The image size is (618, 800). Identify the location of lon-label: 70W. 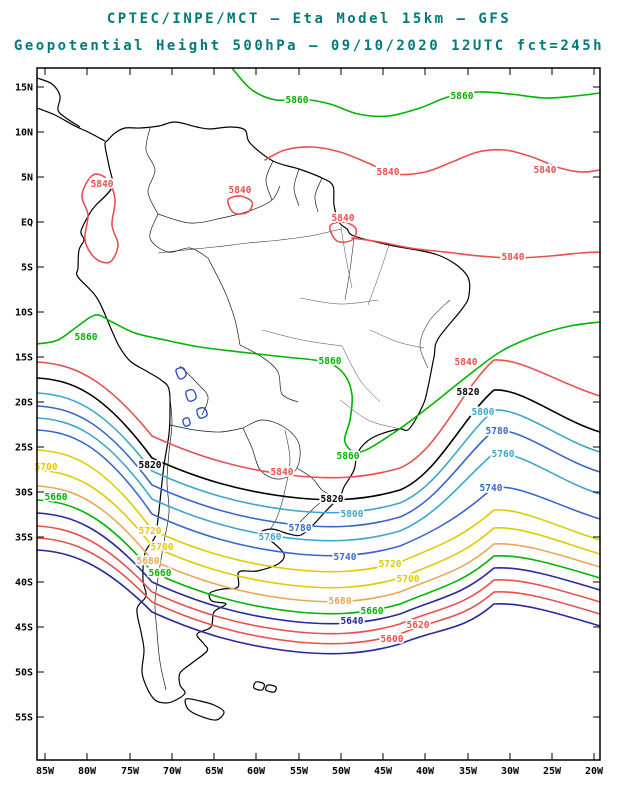
(172, 771).